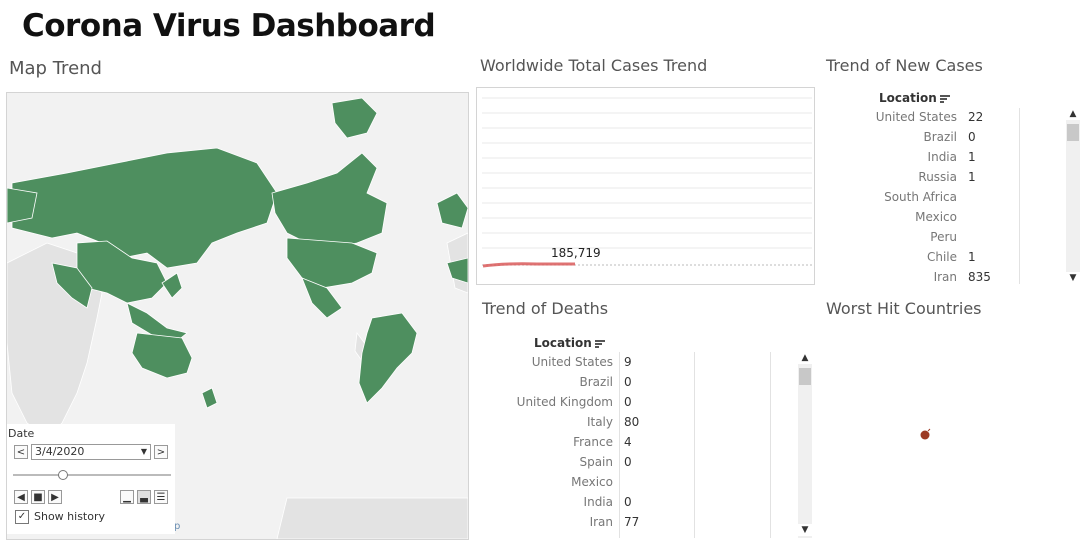  I want to click on usa-shape, so click(332, 263).